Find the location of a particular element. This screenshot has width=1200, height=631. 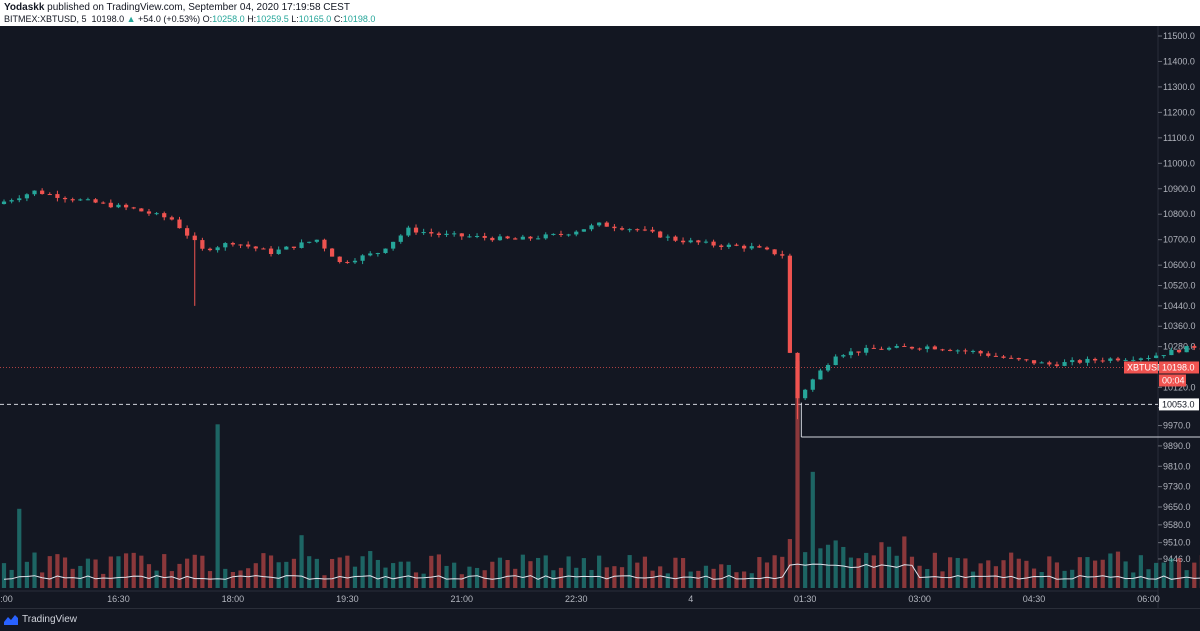

price-tick-label: 9510.0 is located at coordinates (1177, 543).